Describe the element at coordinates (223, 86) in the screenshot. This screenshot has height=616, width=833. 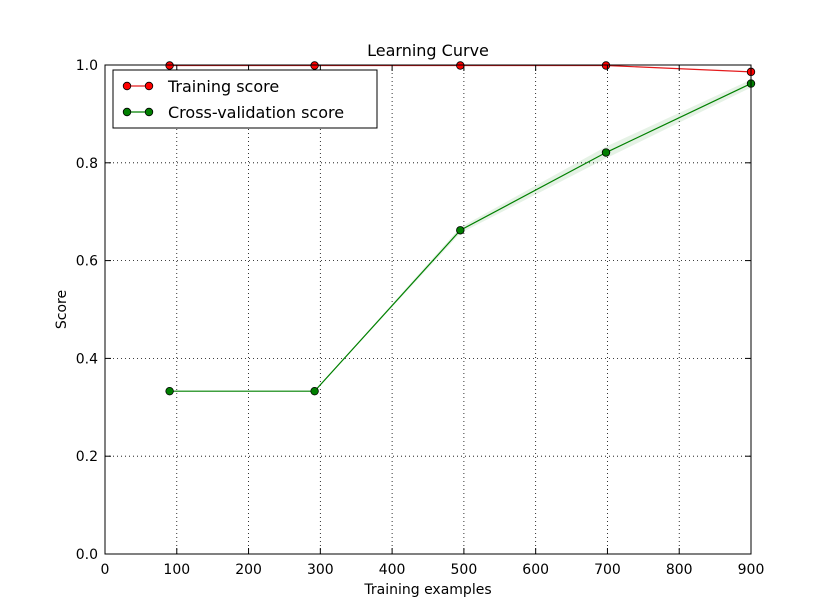
I see `legend-label: Training score` at that location.